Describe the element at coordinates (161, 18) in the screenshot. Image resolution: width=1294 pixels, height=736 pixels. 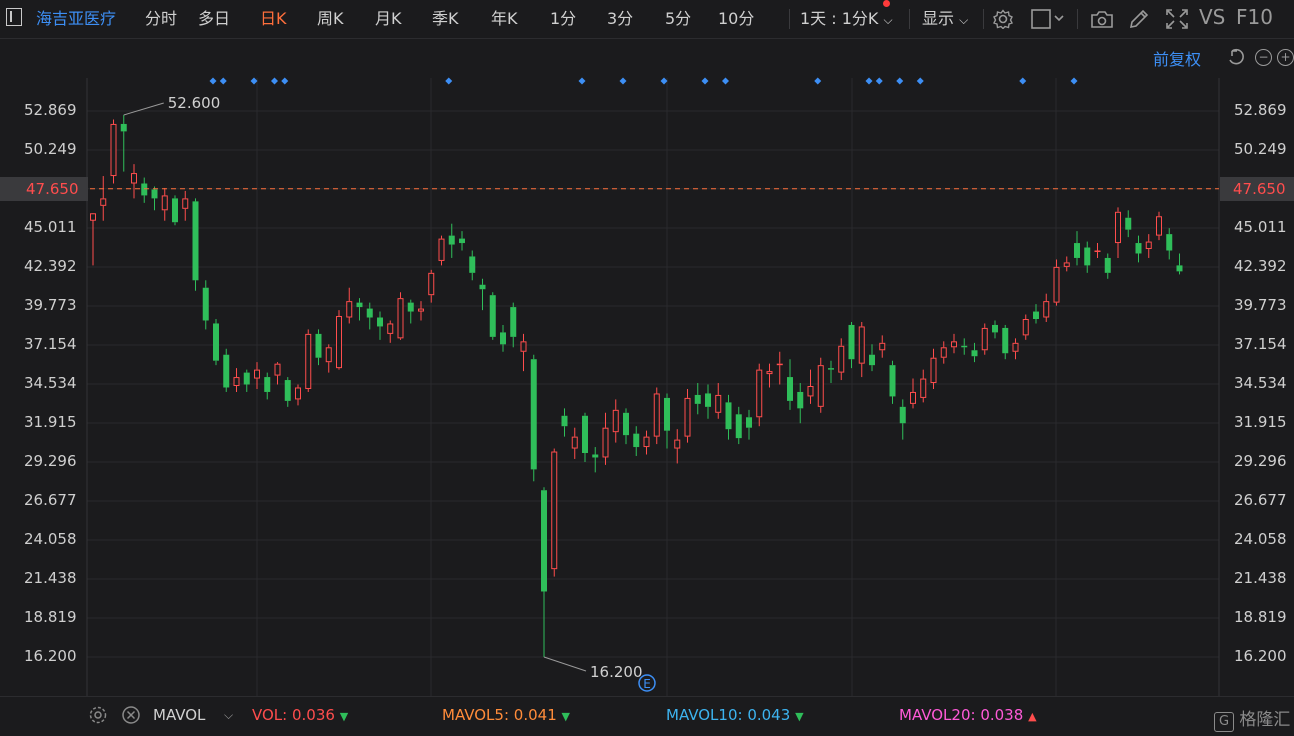
I see `tab-fenshi: 分时` at that location.